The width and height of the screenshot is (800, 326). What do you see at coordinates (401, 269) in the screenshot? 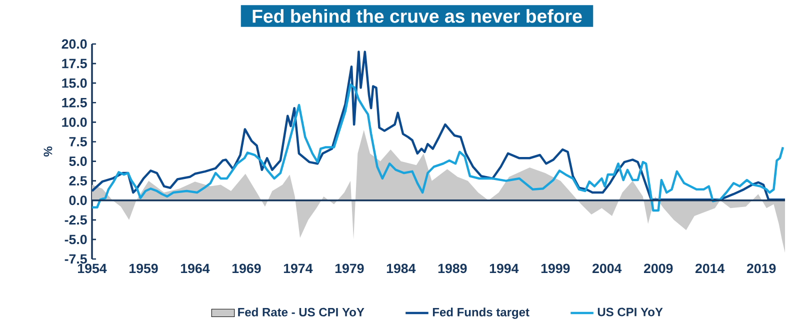
I see `x-tick-label: 1984` at bounding box center [401, 269].